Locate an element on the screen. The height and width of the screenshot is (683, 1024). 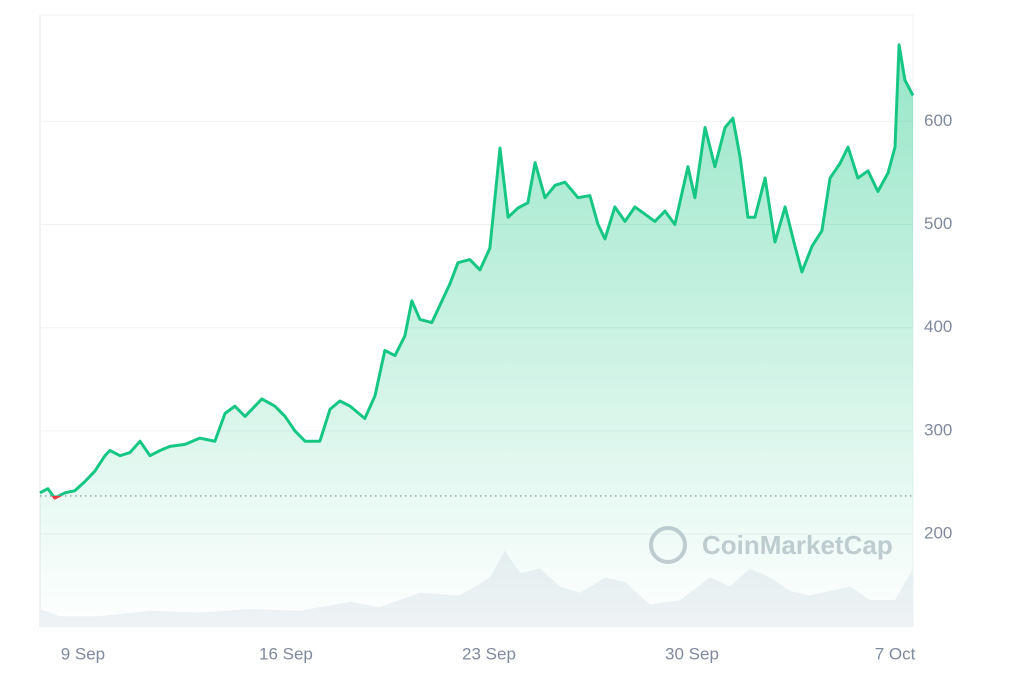
x-tick-label: 16 Sep is located at coordinates (286, 653).